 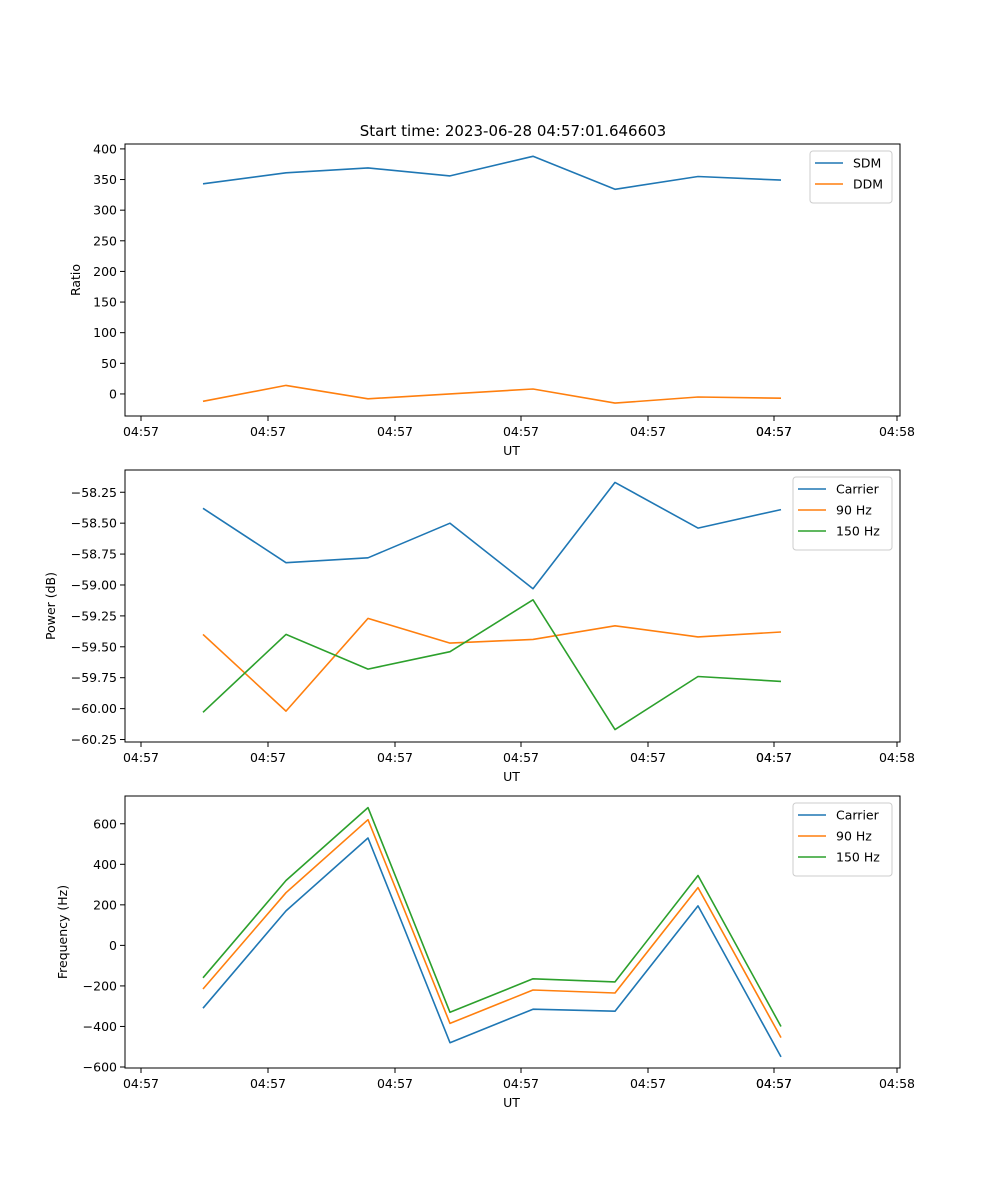 I want to click on y-tick-label: −59.75, so click(x=94, y=677).